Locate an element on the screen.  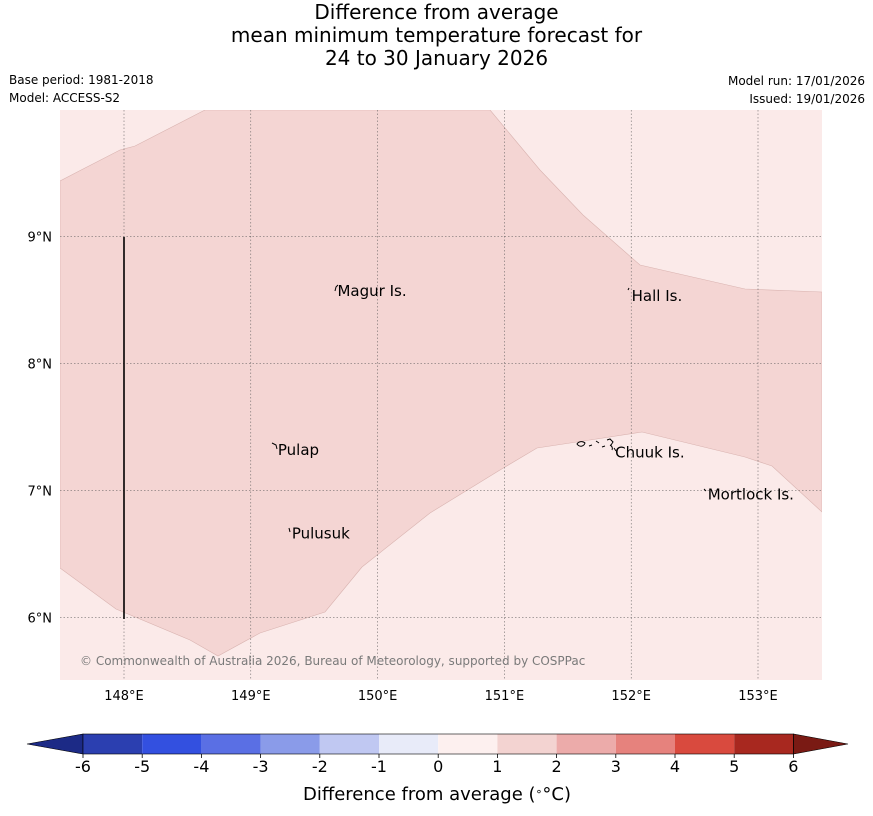
colorbar-tick-label: -2 is located at coordinates (320, 766).